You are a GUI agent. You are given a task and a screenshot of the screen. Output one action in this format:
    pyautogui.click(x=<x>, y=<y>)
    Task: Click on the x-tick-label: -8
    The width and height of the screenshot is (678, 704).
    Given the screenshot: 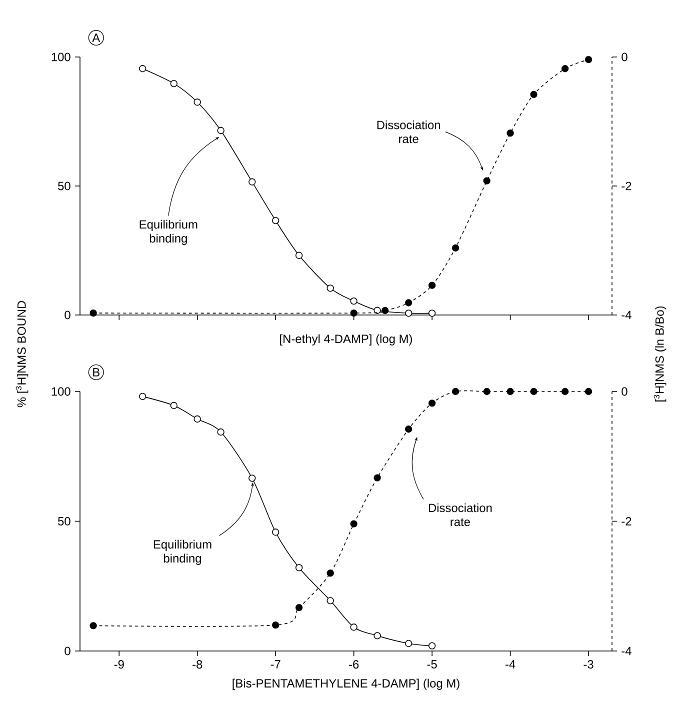 What is the action you would take?
    pyautogui.click(x=197, y=664)
    